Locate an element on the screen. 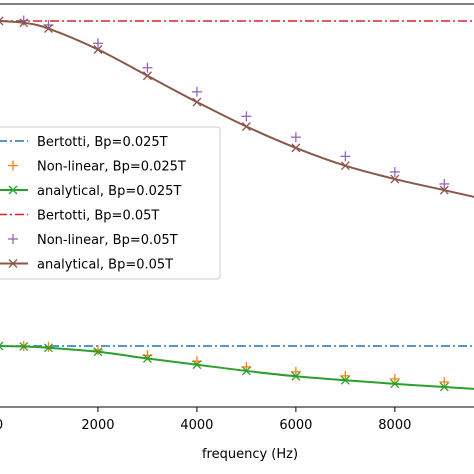 This screenshot has height=474, width=474. legend-label-3: Bertotti, Bp=0.05T is located at coordinates (98, 216).